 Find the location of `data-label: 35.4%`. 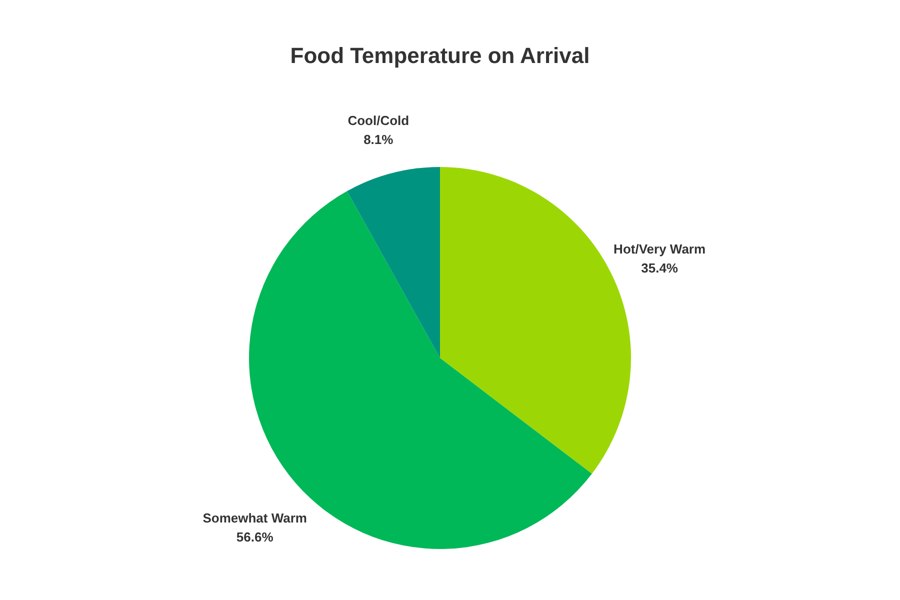

data-label: 35.4% is located at coordinates (659, 268).